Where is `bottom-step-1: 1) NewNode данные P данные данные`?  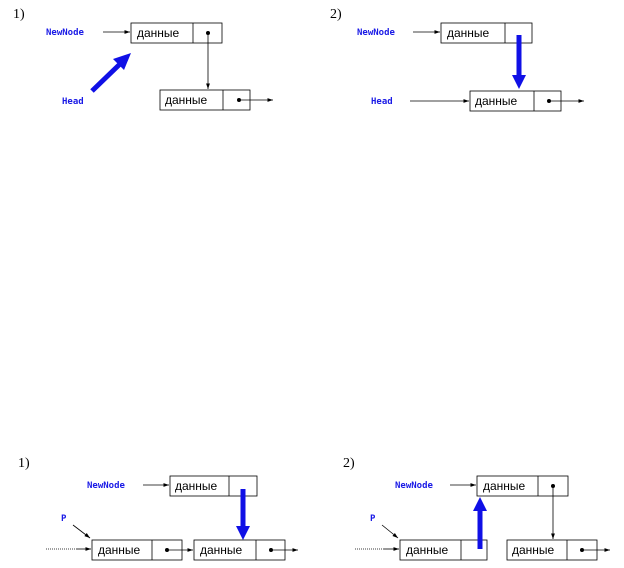
bottom-step-1: 1) NewNode данные P данные данные is located at coordinates (158, 508).